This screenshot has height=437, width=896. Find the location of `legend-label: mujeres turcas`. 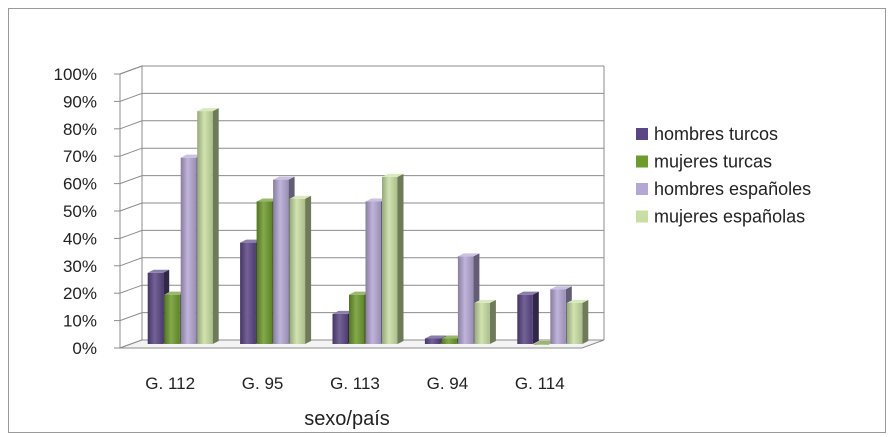

legend-label: mujeres turcas is located at coordinates (713, 162).